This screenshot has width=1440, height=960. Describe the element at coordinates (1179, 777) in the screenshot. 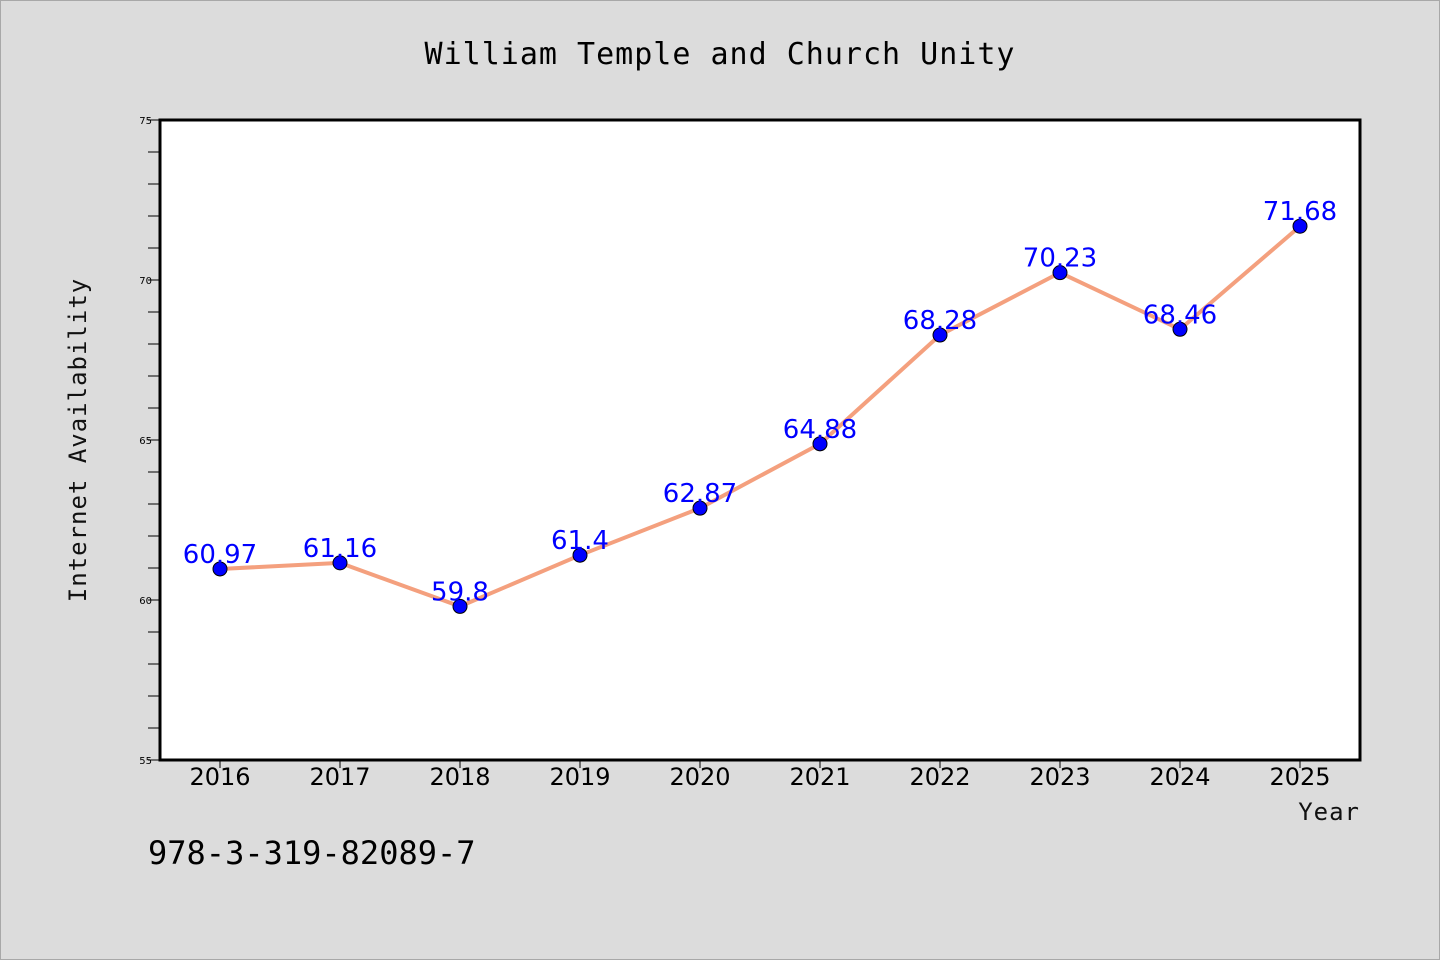

I see `x-tick-label: 2024` at that location.